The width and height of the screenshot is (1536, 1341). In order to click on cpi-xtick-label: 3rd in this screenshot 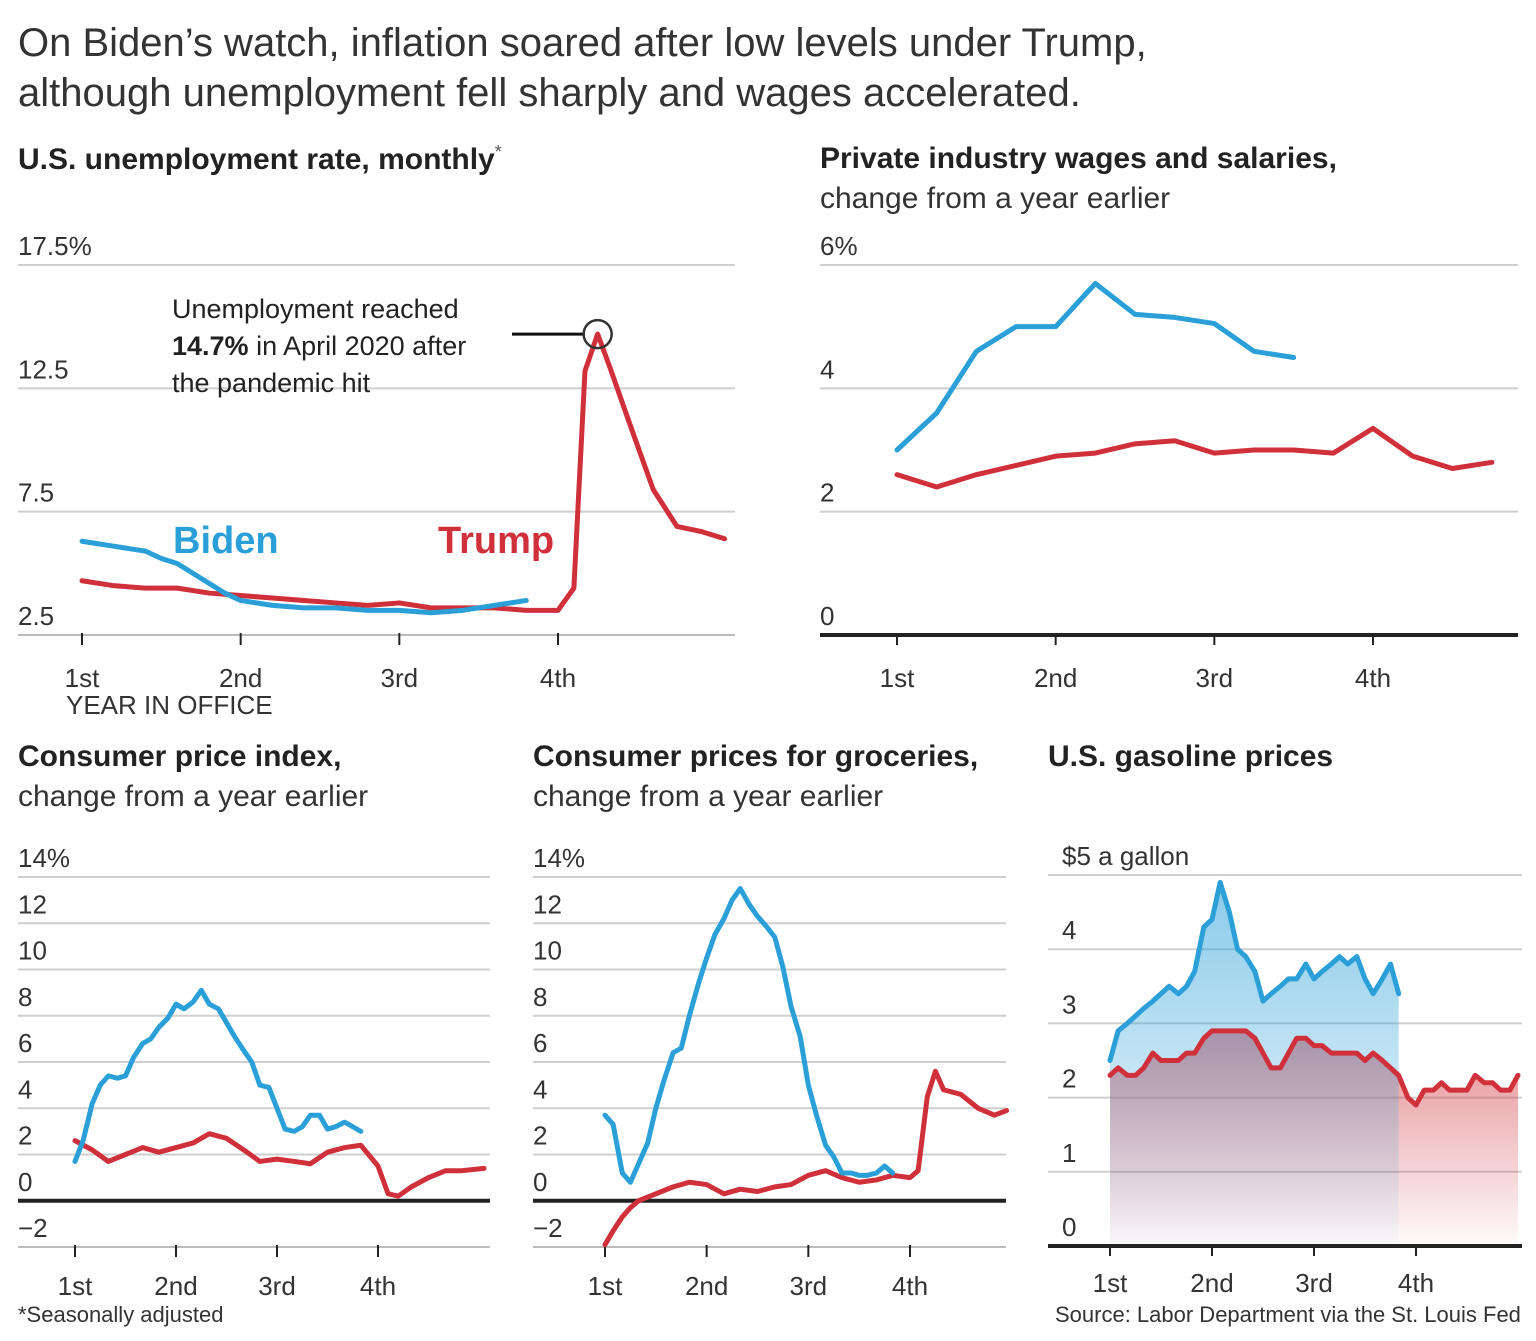, I will do `click(277, 1286)`.